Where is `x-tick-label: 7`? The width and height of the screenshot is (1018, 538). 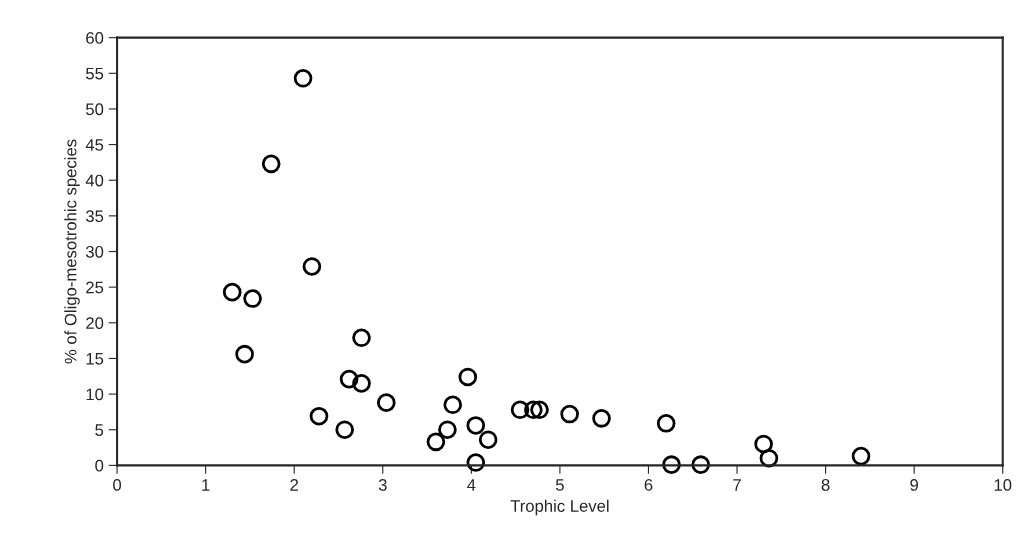
x-tick-label: 7 is located at coordinates (737, 485).